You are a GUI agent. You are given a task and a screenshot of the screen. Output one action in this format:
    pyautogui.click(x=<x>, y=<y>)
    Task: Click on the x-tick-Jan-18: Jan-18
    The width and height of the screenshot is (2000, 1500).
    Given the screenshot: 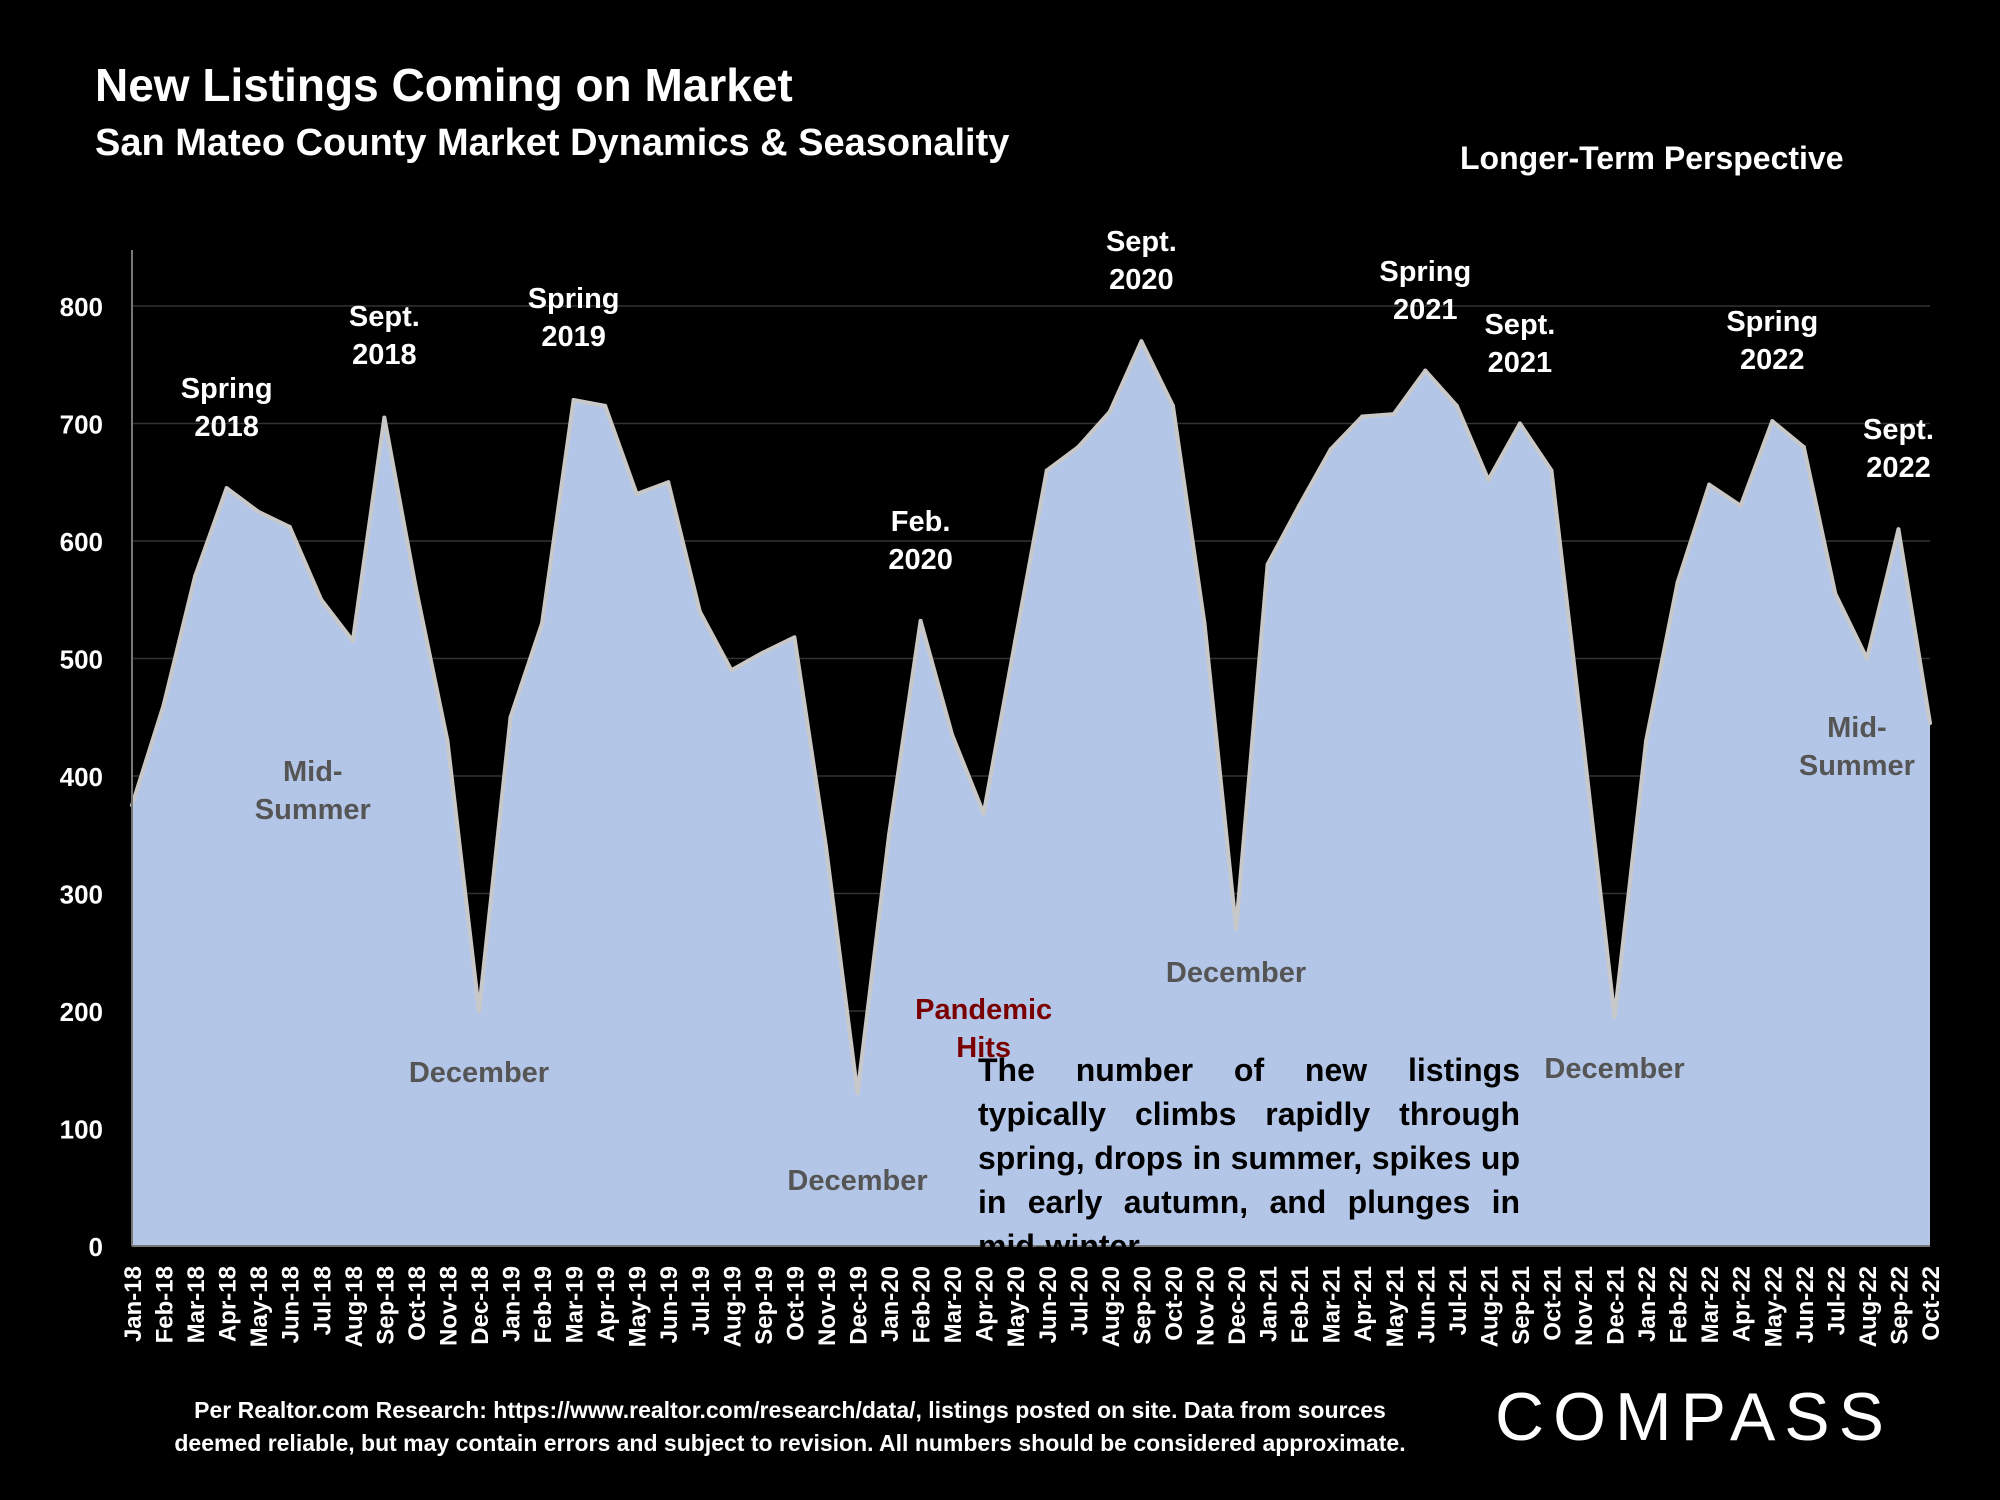 What is the action you would take?
    pyautogui.click(x=133, y=1304)
    